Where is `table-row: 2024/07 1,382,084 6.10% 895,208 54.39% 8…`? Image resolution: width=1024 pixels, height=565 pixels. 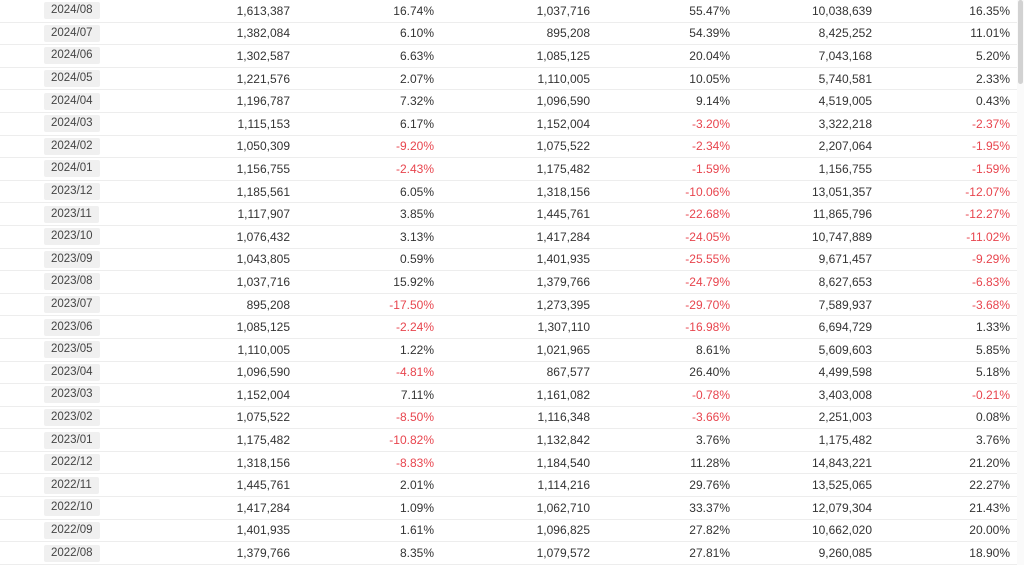
table-row: 2024/07 1,382,084 6.10% 895,208 54.39% 8… is located at coordinates (512, 34).